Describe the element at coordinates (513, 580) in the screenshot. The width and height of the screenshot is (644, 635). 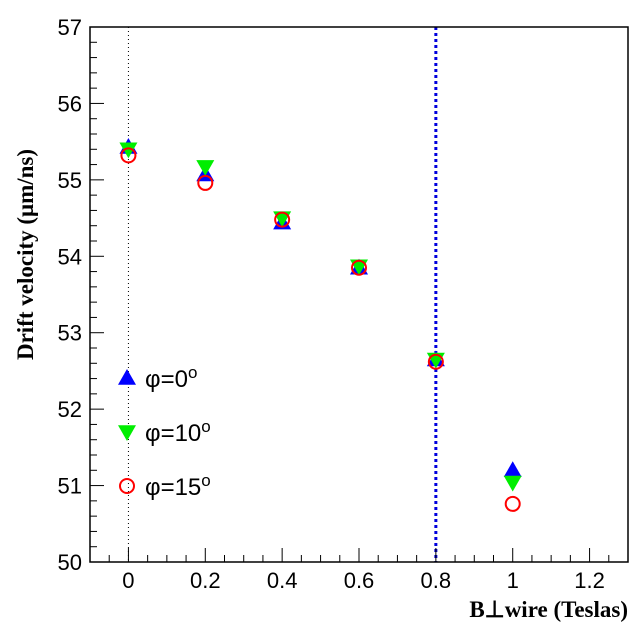
I see `x-tick-label: 1` at that location.